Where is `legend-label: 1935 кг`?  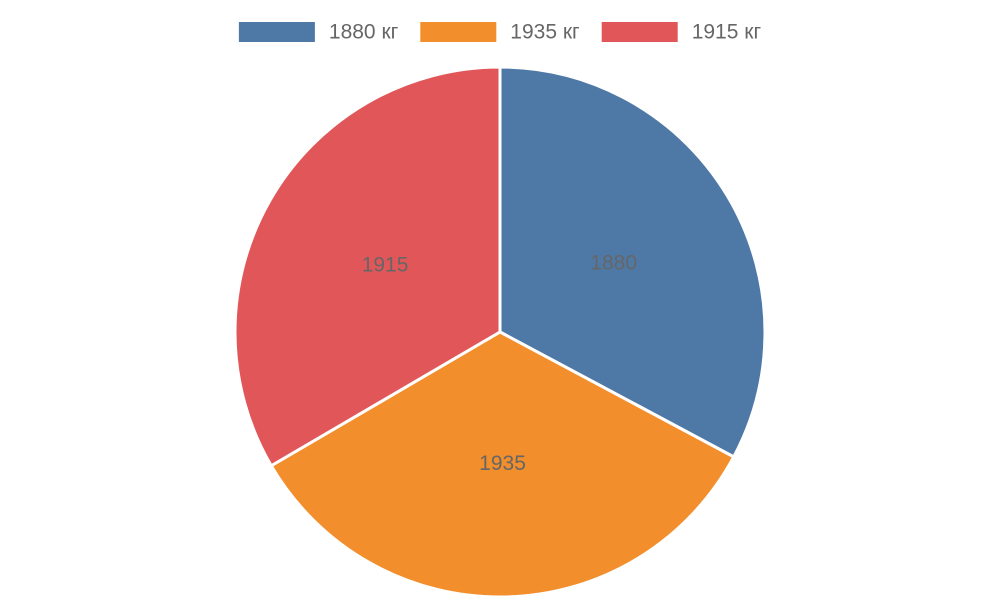 legend-label: 1935 кг is located at coordinates (545, 32).